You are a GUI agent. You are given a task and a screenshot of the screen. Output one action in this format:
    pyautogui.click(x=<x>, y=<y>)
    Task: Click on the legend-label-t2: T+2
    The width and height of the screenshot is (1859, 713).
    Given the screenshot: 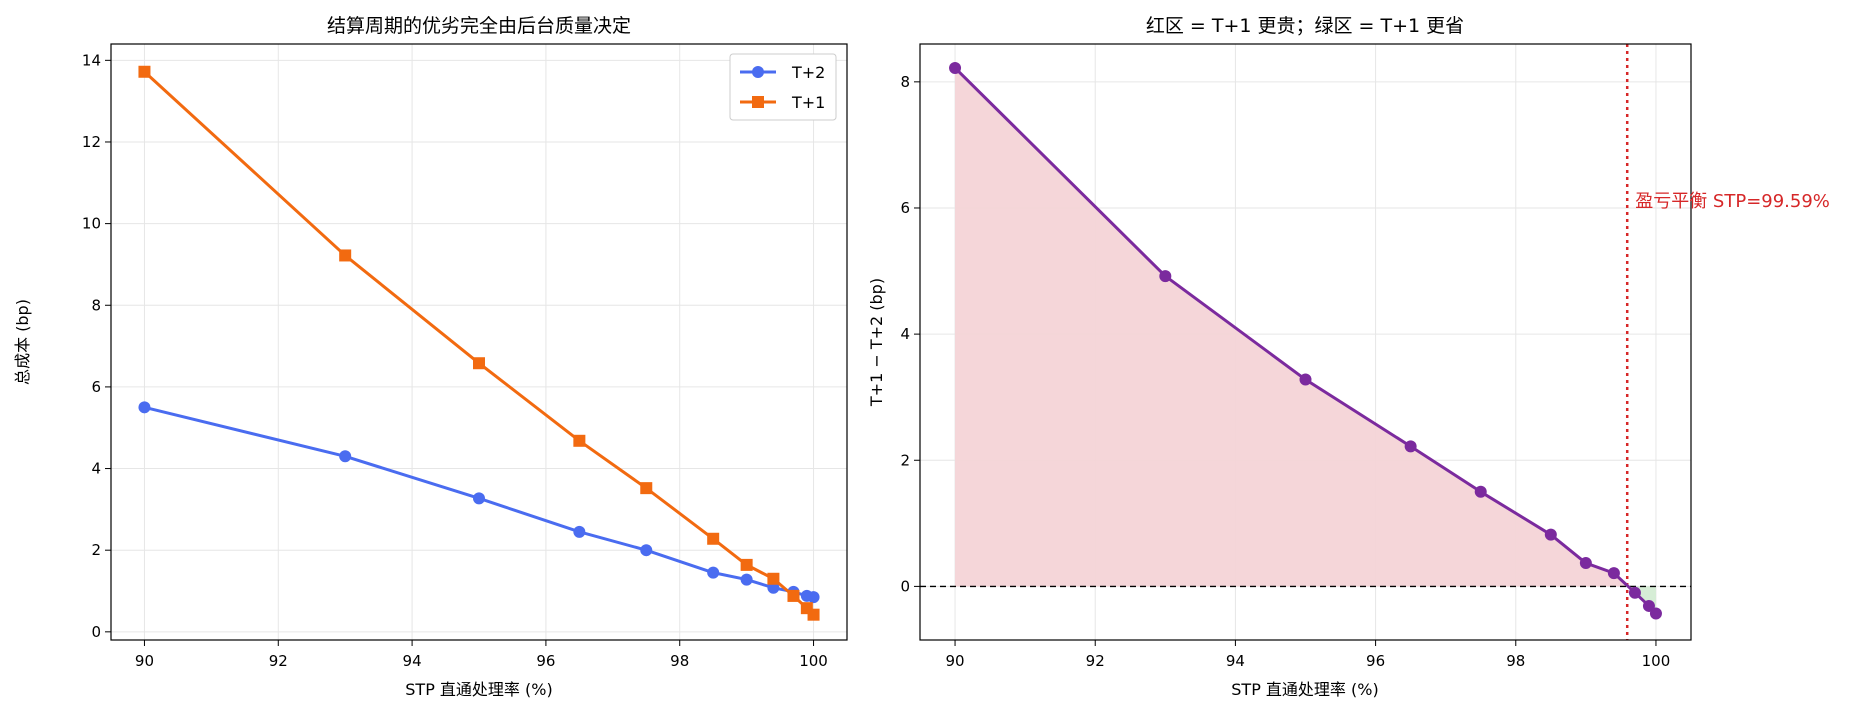 What is the action you would take?
    pyautogui.click(x=808, y=72)
    